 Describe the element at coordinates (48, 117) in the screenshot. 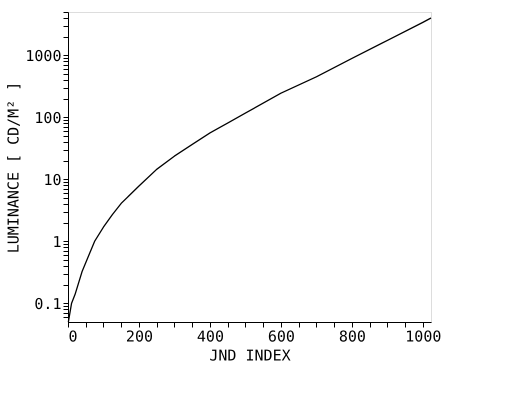

I see `y-tick-label: 100` at that location.